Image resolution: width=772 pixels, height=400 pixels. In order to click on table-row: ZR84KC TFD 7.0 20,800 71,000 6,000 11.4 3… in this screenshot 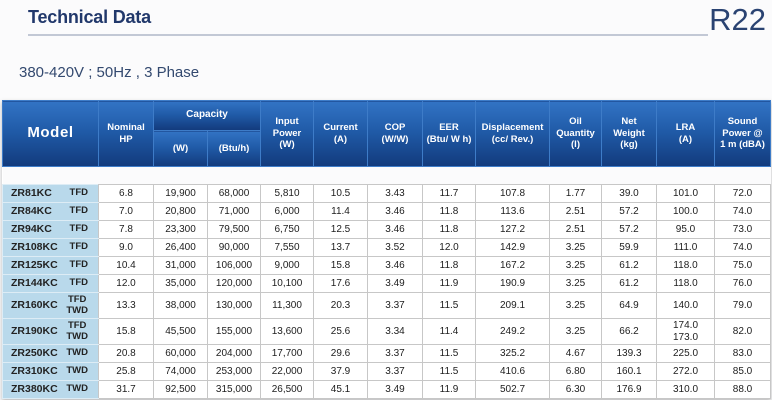, I will do `click(386, 211)`.